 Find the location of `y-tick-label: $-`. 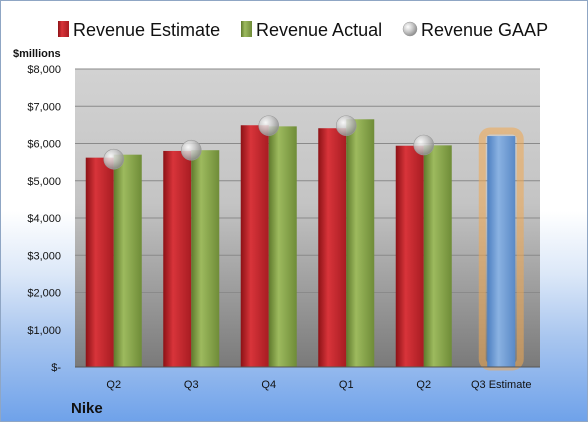

y-tick-label: $- is located at coordinates (56, 368).